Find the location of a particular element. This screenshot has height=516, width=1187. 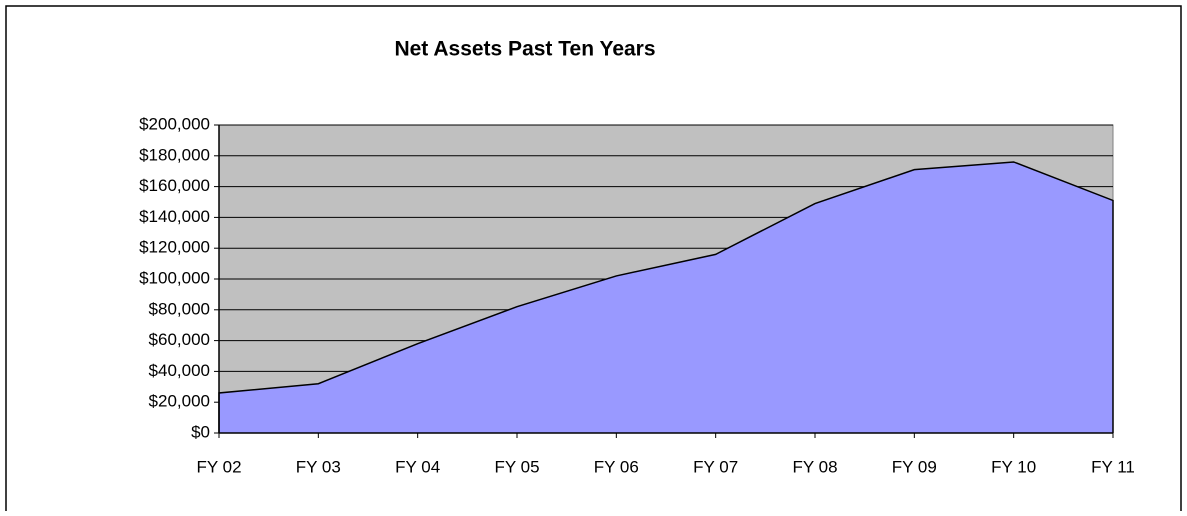

x-tick-label: FY 10 is located at coordinates (1013, 466).